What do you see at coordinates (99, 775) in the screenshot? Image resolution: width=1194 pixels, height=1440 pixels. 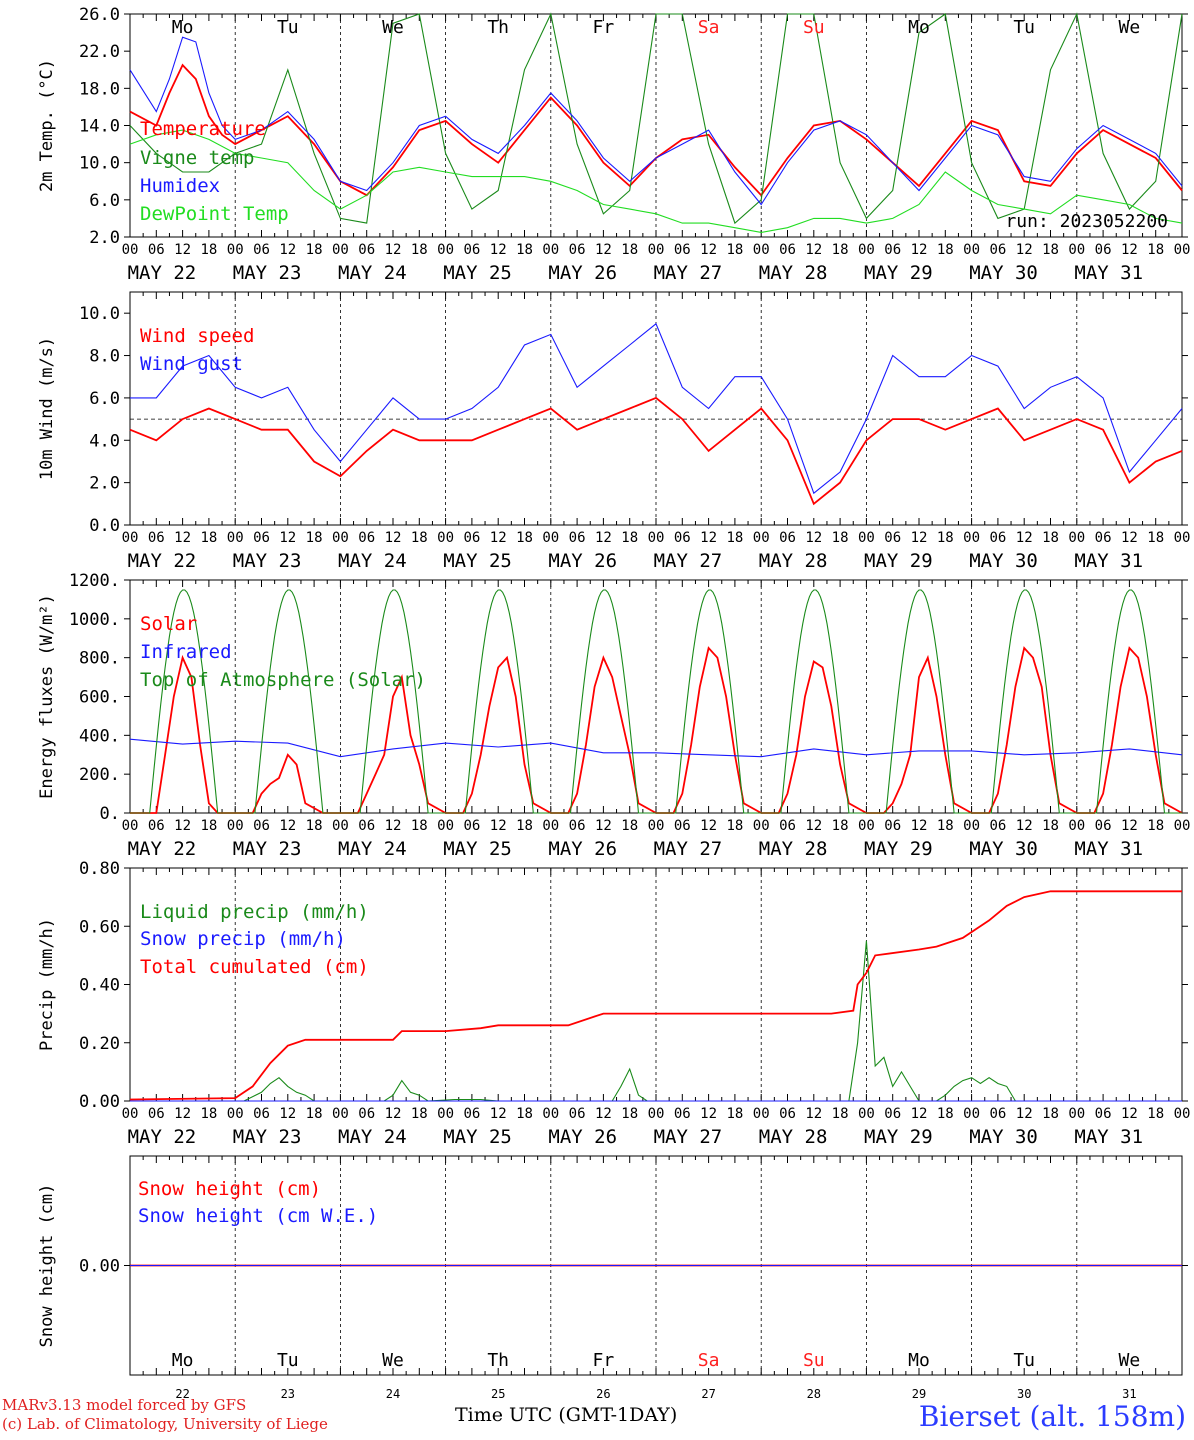 I see `y-tick-label: 200.` at bounding box center [99, 775].